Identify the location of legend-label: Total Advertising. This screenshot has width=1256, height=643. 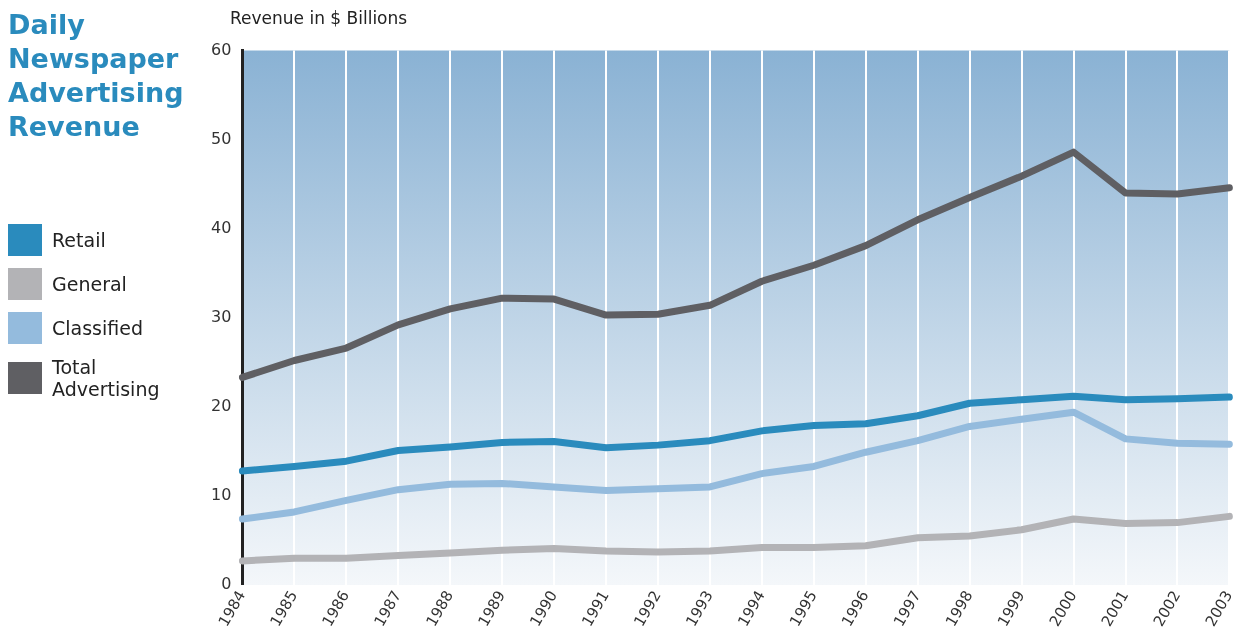
(106, 378).